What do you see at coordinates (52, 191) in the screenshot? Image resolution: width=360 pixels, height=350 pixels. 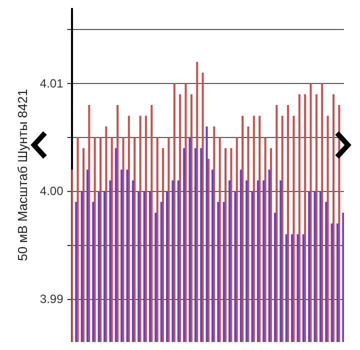 I see `y-tick-label: 4.00` at bounding box center [52, 191].